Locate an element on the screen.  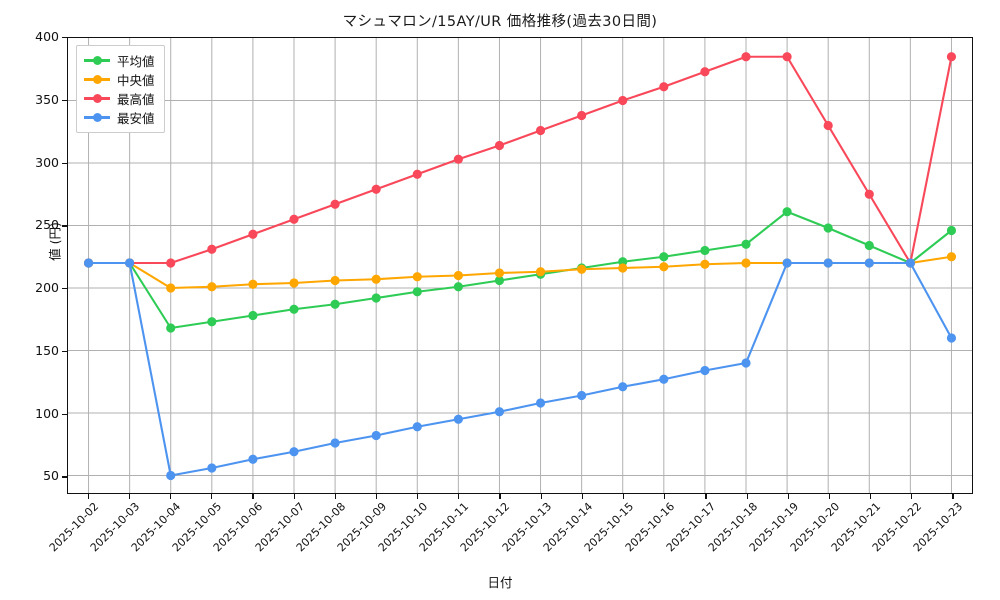
legend-item-2: 最高値 is located at coordinates (119, 98).